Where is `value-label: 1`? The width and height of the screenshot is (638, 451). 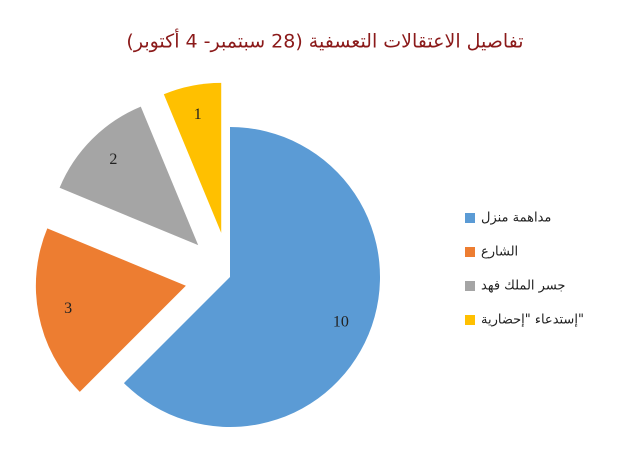
value-label: 1 is located at coordinates (198, 114).